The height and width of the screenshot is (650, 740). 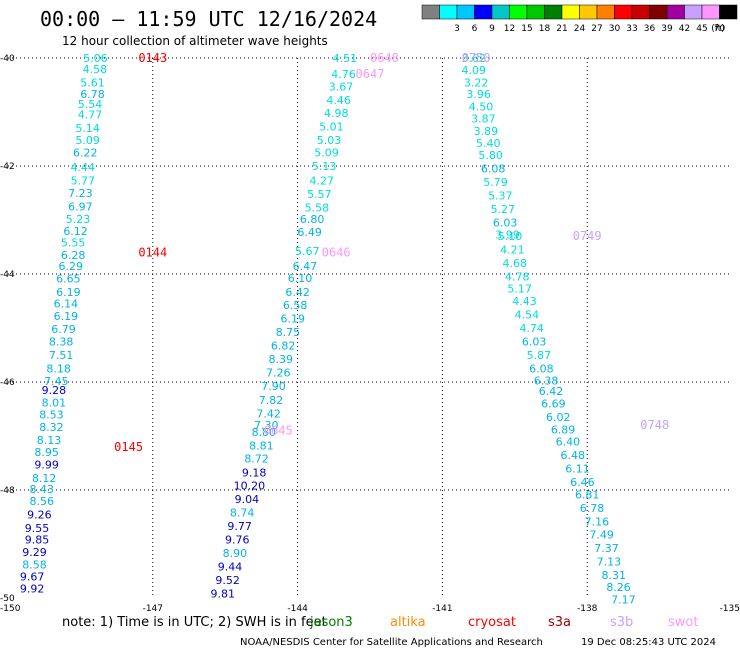 I want to click on swh-value: 6.48, so click(x=572, y=455).